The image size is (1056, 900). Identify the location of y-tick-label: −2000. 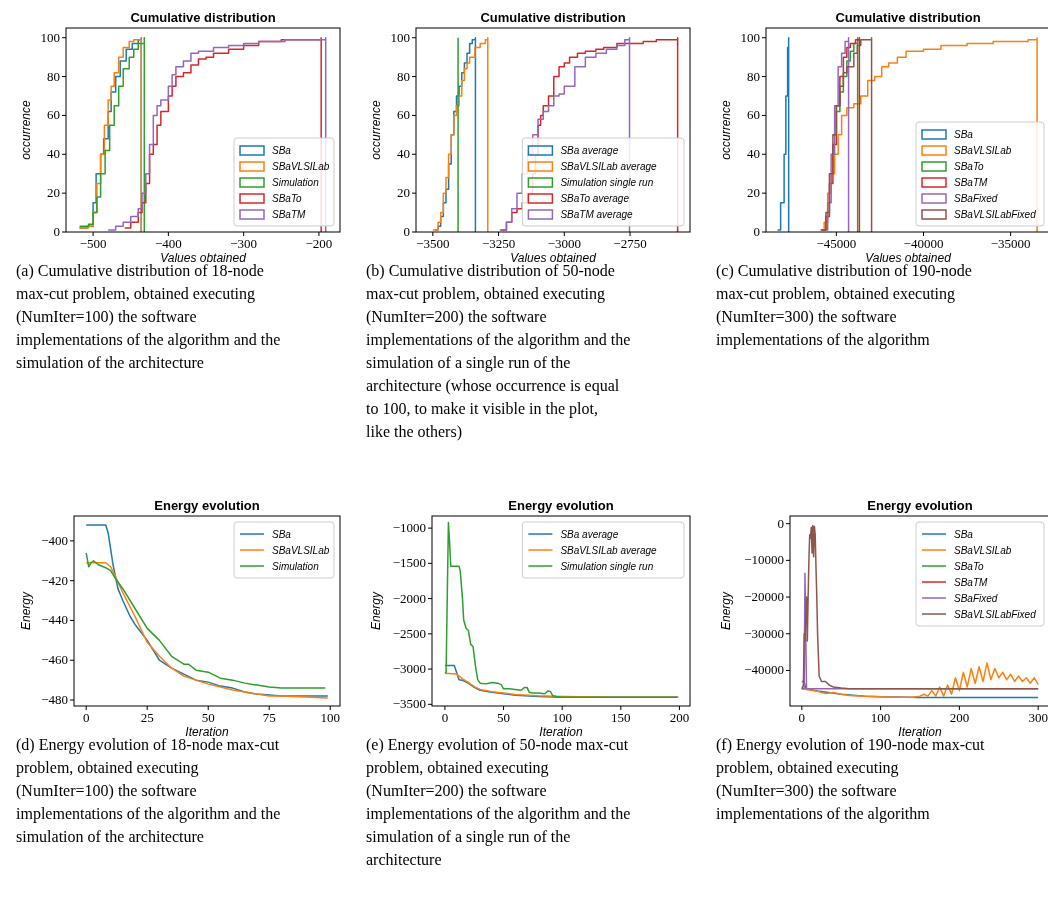
(409, 598).